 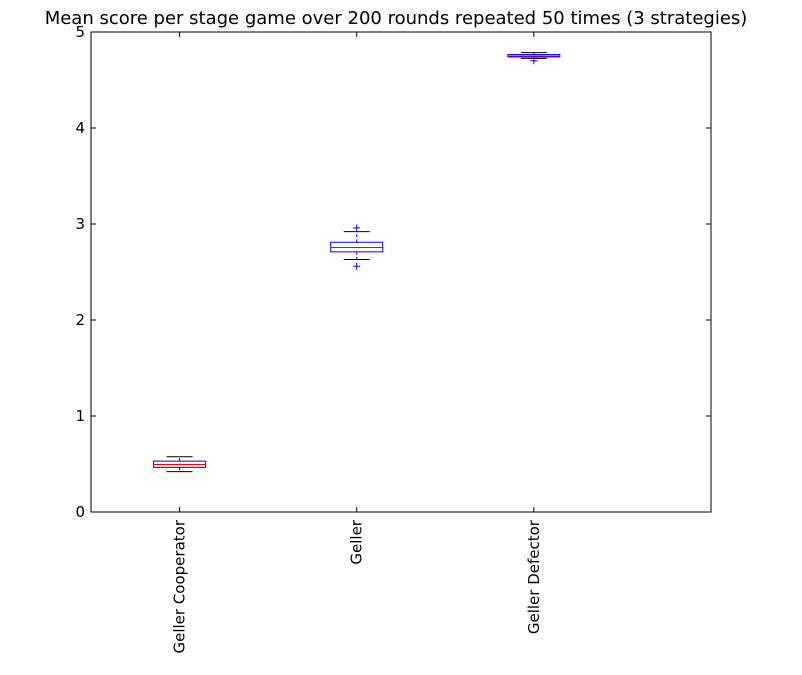 What do you see at coordinates (357, 541) in the screenshot?
I see `x-tick-label: Geller` at bounding box center [357, 541].